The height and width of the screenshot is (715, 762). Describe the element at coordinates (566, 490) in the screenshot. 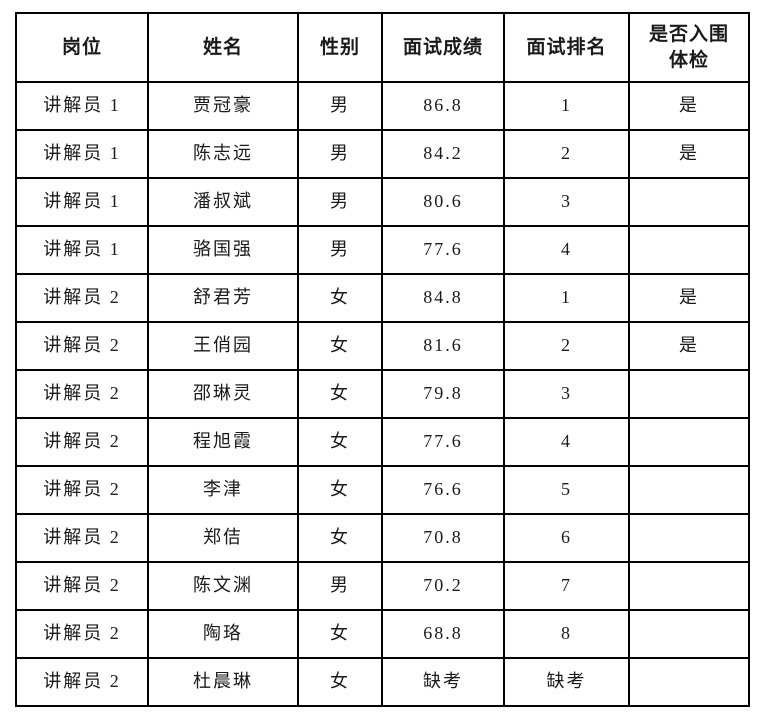

I see `table-cell: 5` at that location.